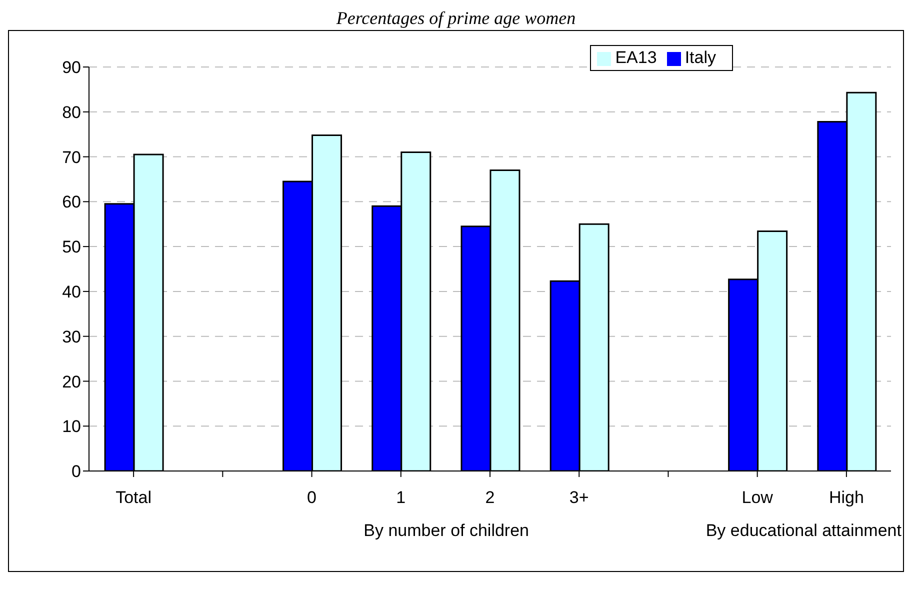 This screenshot has height=592, width=914. What do you see at coordinates (71, 202) in the screenshot?
I see `y-tick-label: 60` at bounding box center [71, 202].